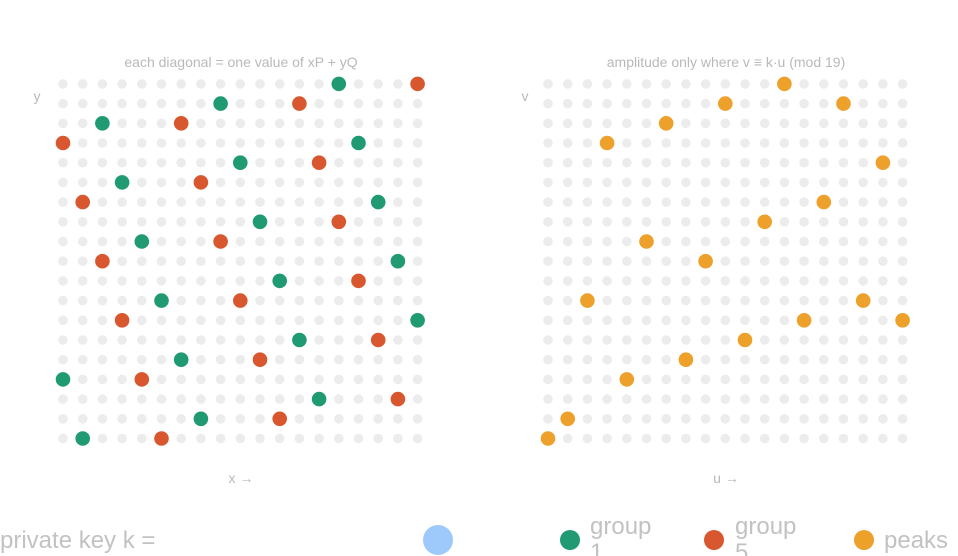  Describe the element at coordinates (525, 96) in the screenshot. I see `right-y-axis-label: v` at that location.